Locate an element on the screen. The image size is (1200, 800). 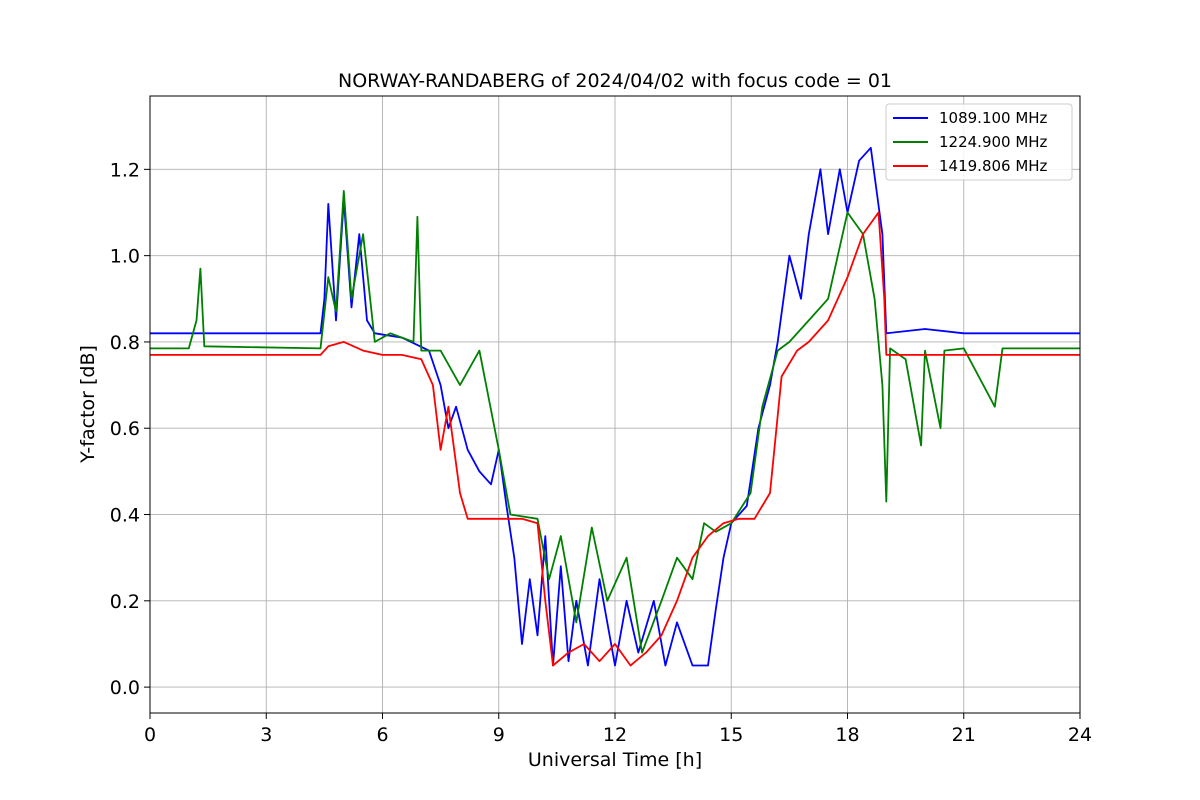
legend: 1089.100 MHz 1224.900 MHz 1419.806 MHz is located at coordinates (979, 142).